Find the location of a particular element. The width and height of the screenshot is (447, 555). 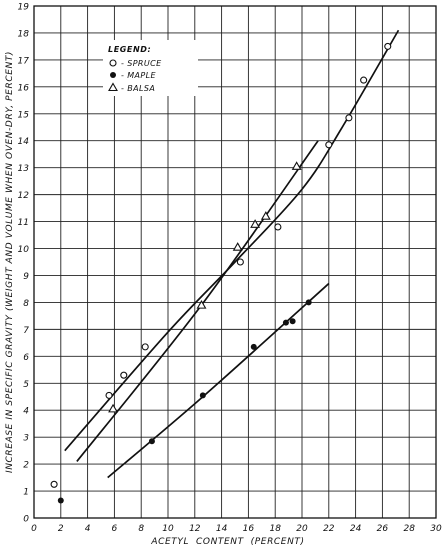

y-tick-label: 10 is located at coordinates (24, 250).